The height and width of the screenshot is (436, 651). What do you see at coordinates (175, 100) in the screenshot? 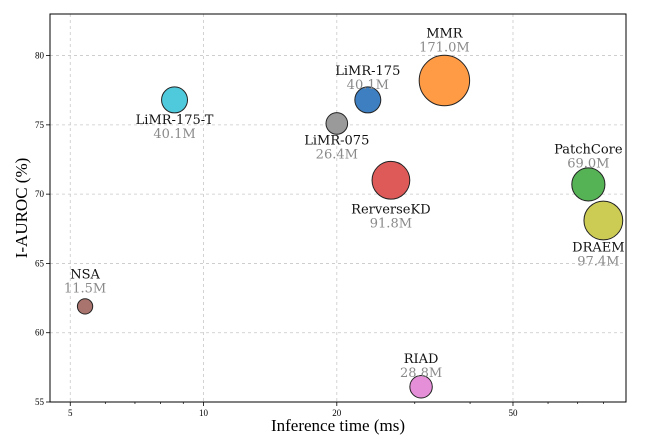
I see `bubble-limr-175-t` at bounding box center [175, 100].